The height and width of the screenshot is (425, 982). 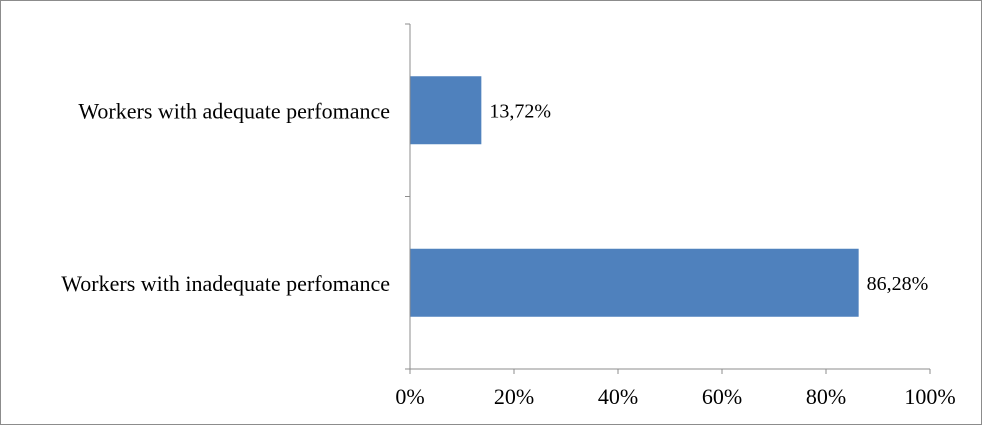 What do you see at coordinates (514, 396) in the screenshot?
I see `x-tick-label-1: 20%` at bounding box center [514, 396].